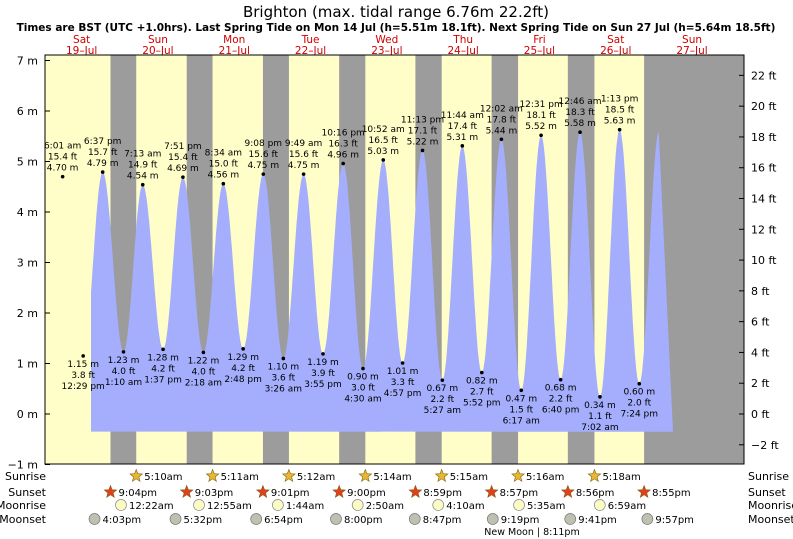  What do you see at coordinates (83, 387) in the screenshot?
I see `low-tide-time: 12:29 pm` at bounding box center [83, 387].